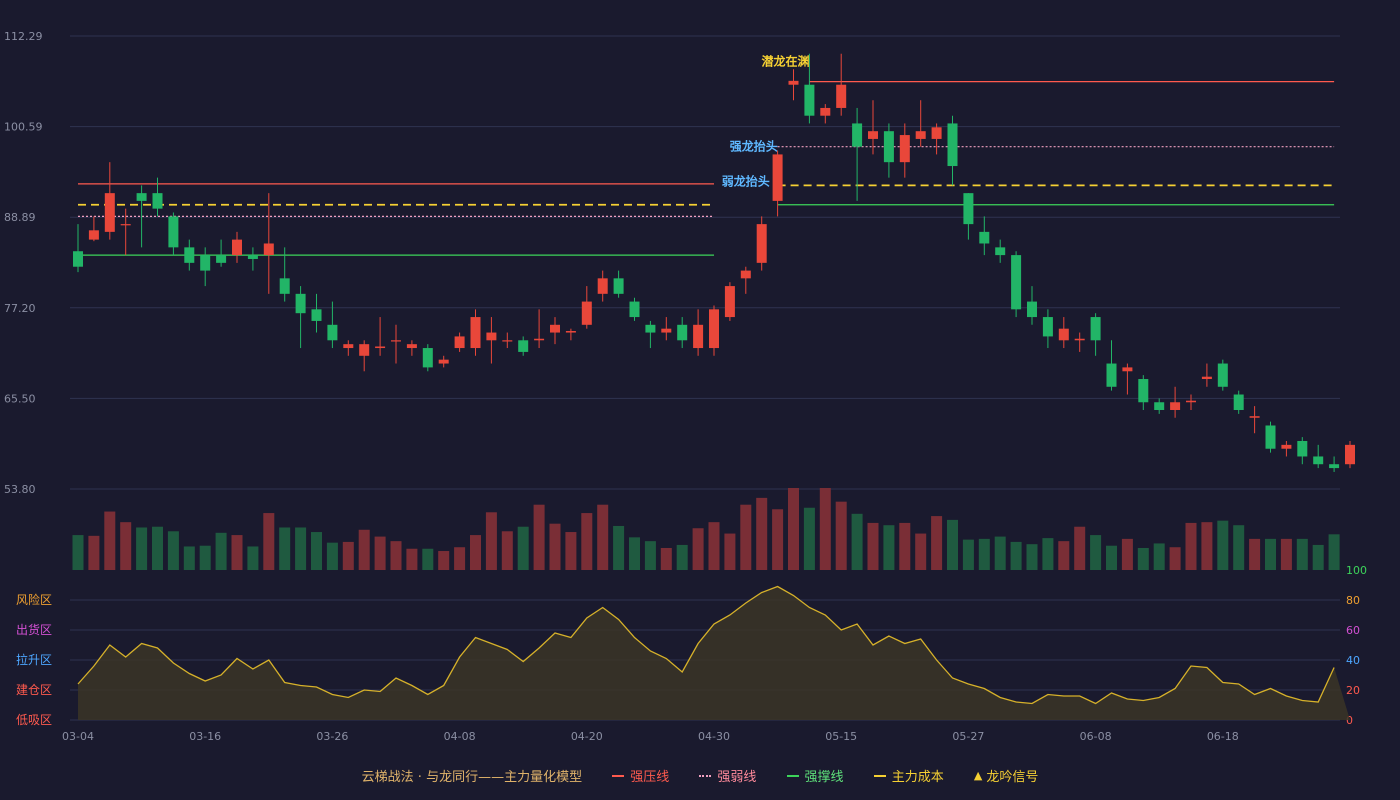 The width and height of the screenshot is (1400, 800). What do you see at coordinates (705, 775) in the screenshot?
I see `legend-swatch` at bounding box center [705, 775].